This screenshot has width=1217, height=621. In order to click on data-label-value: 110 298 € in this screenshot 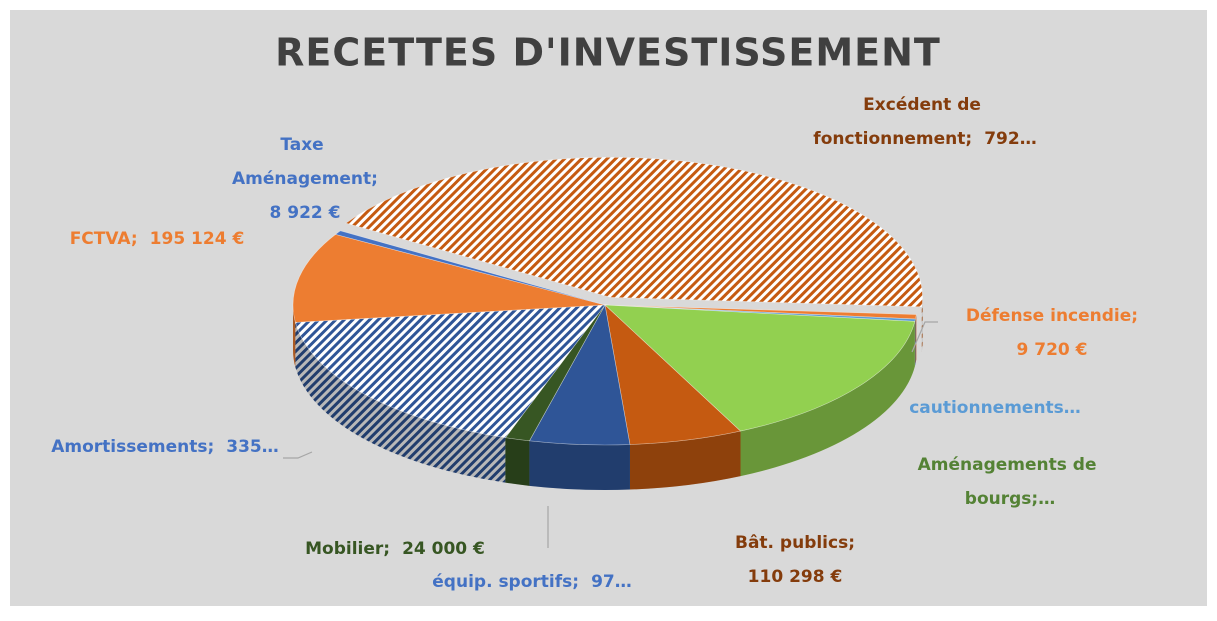, I will do `click(795, 577)`.